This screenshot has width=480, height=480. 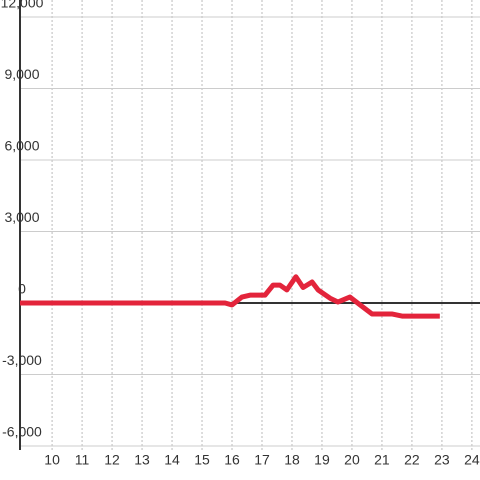 I want to click on x-tick-label: 18, so click(x=292, y=460).